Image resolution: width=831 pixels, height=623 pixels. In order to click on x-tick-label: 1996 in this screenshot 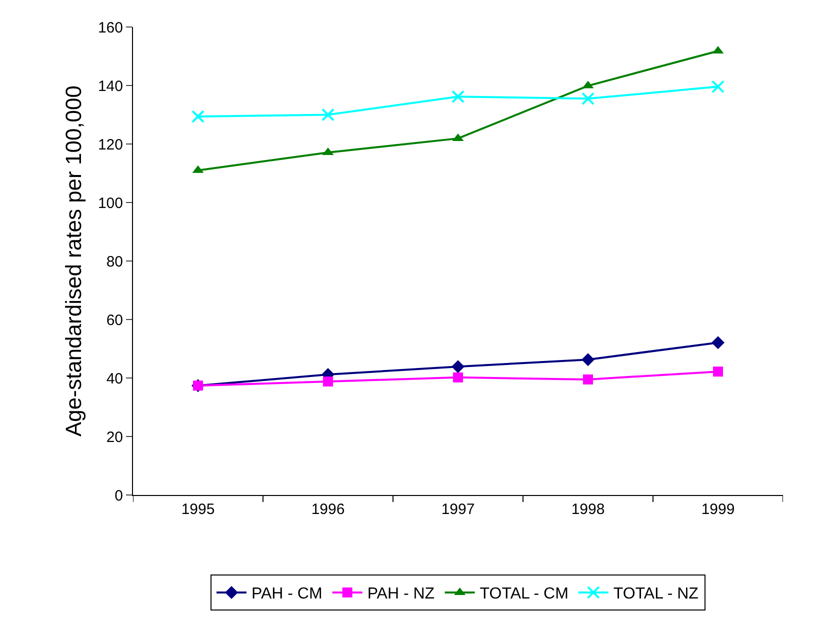, I will do `click(328, 509)`.